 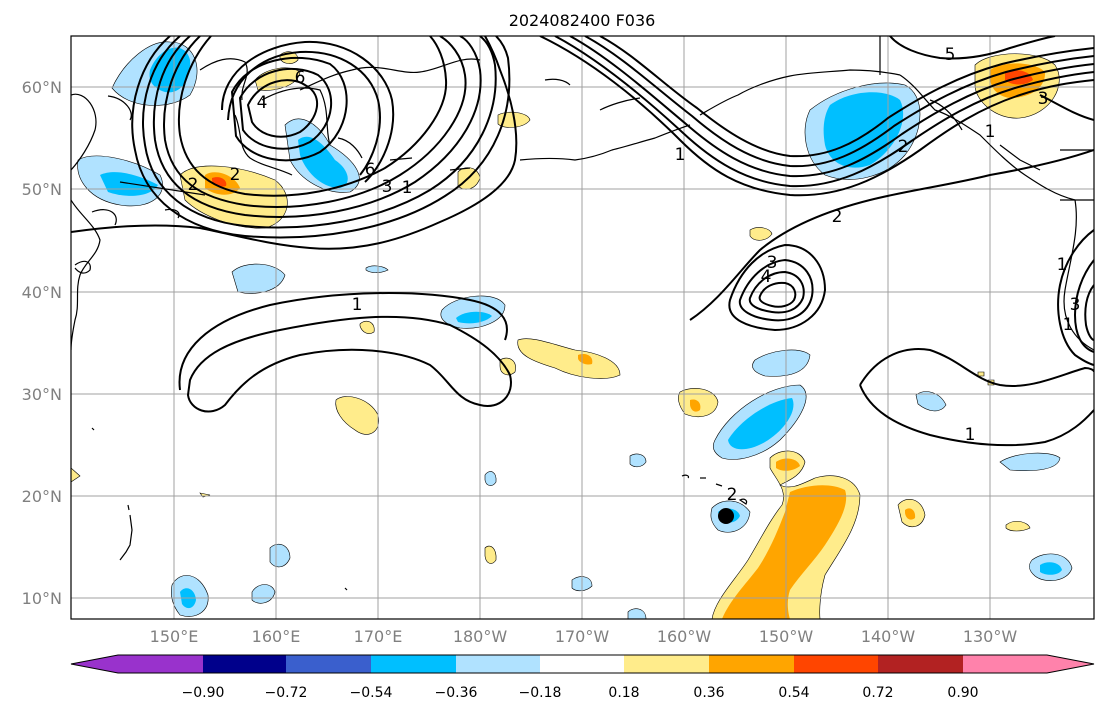 I want to click on lon-label: 140°W, so click(x=888, y=636).